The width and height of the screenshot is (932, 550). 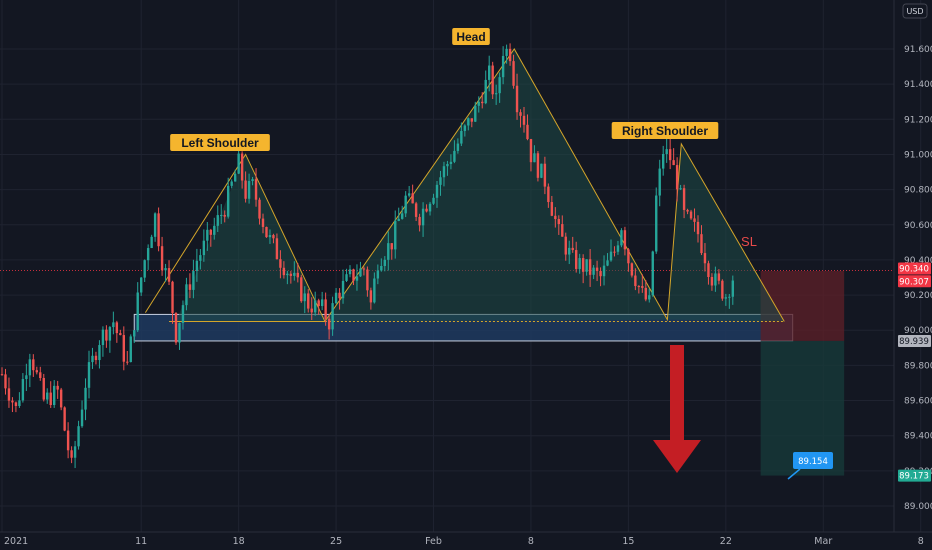 I want to click on stop-loss-label: SL, so click(x=749, y=241).